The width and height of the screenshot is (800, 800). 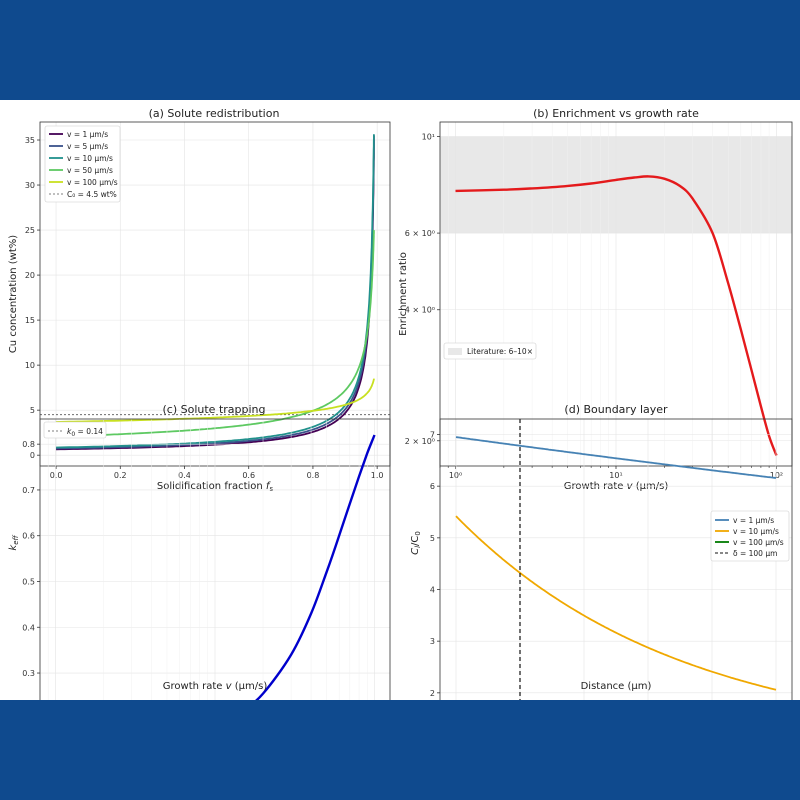 What do you see at coordinates (420, 233) in the screenshot?
I see `ytick-label: 6 × 10⁰` at bounding box center [420, 233].